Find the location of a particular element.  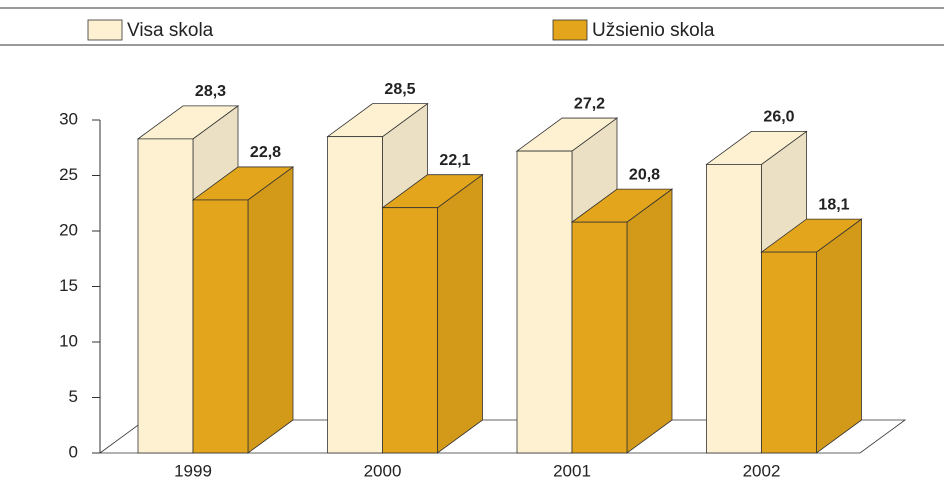

y-tick-label: 25 is located at coordinates (68, 174).